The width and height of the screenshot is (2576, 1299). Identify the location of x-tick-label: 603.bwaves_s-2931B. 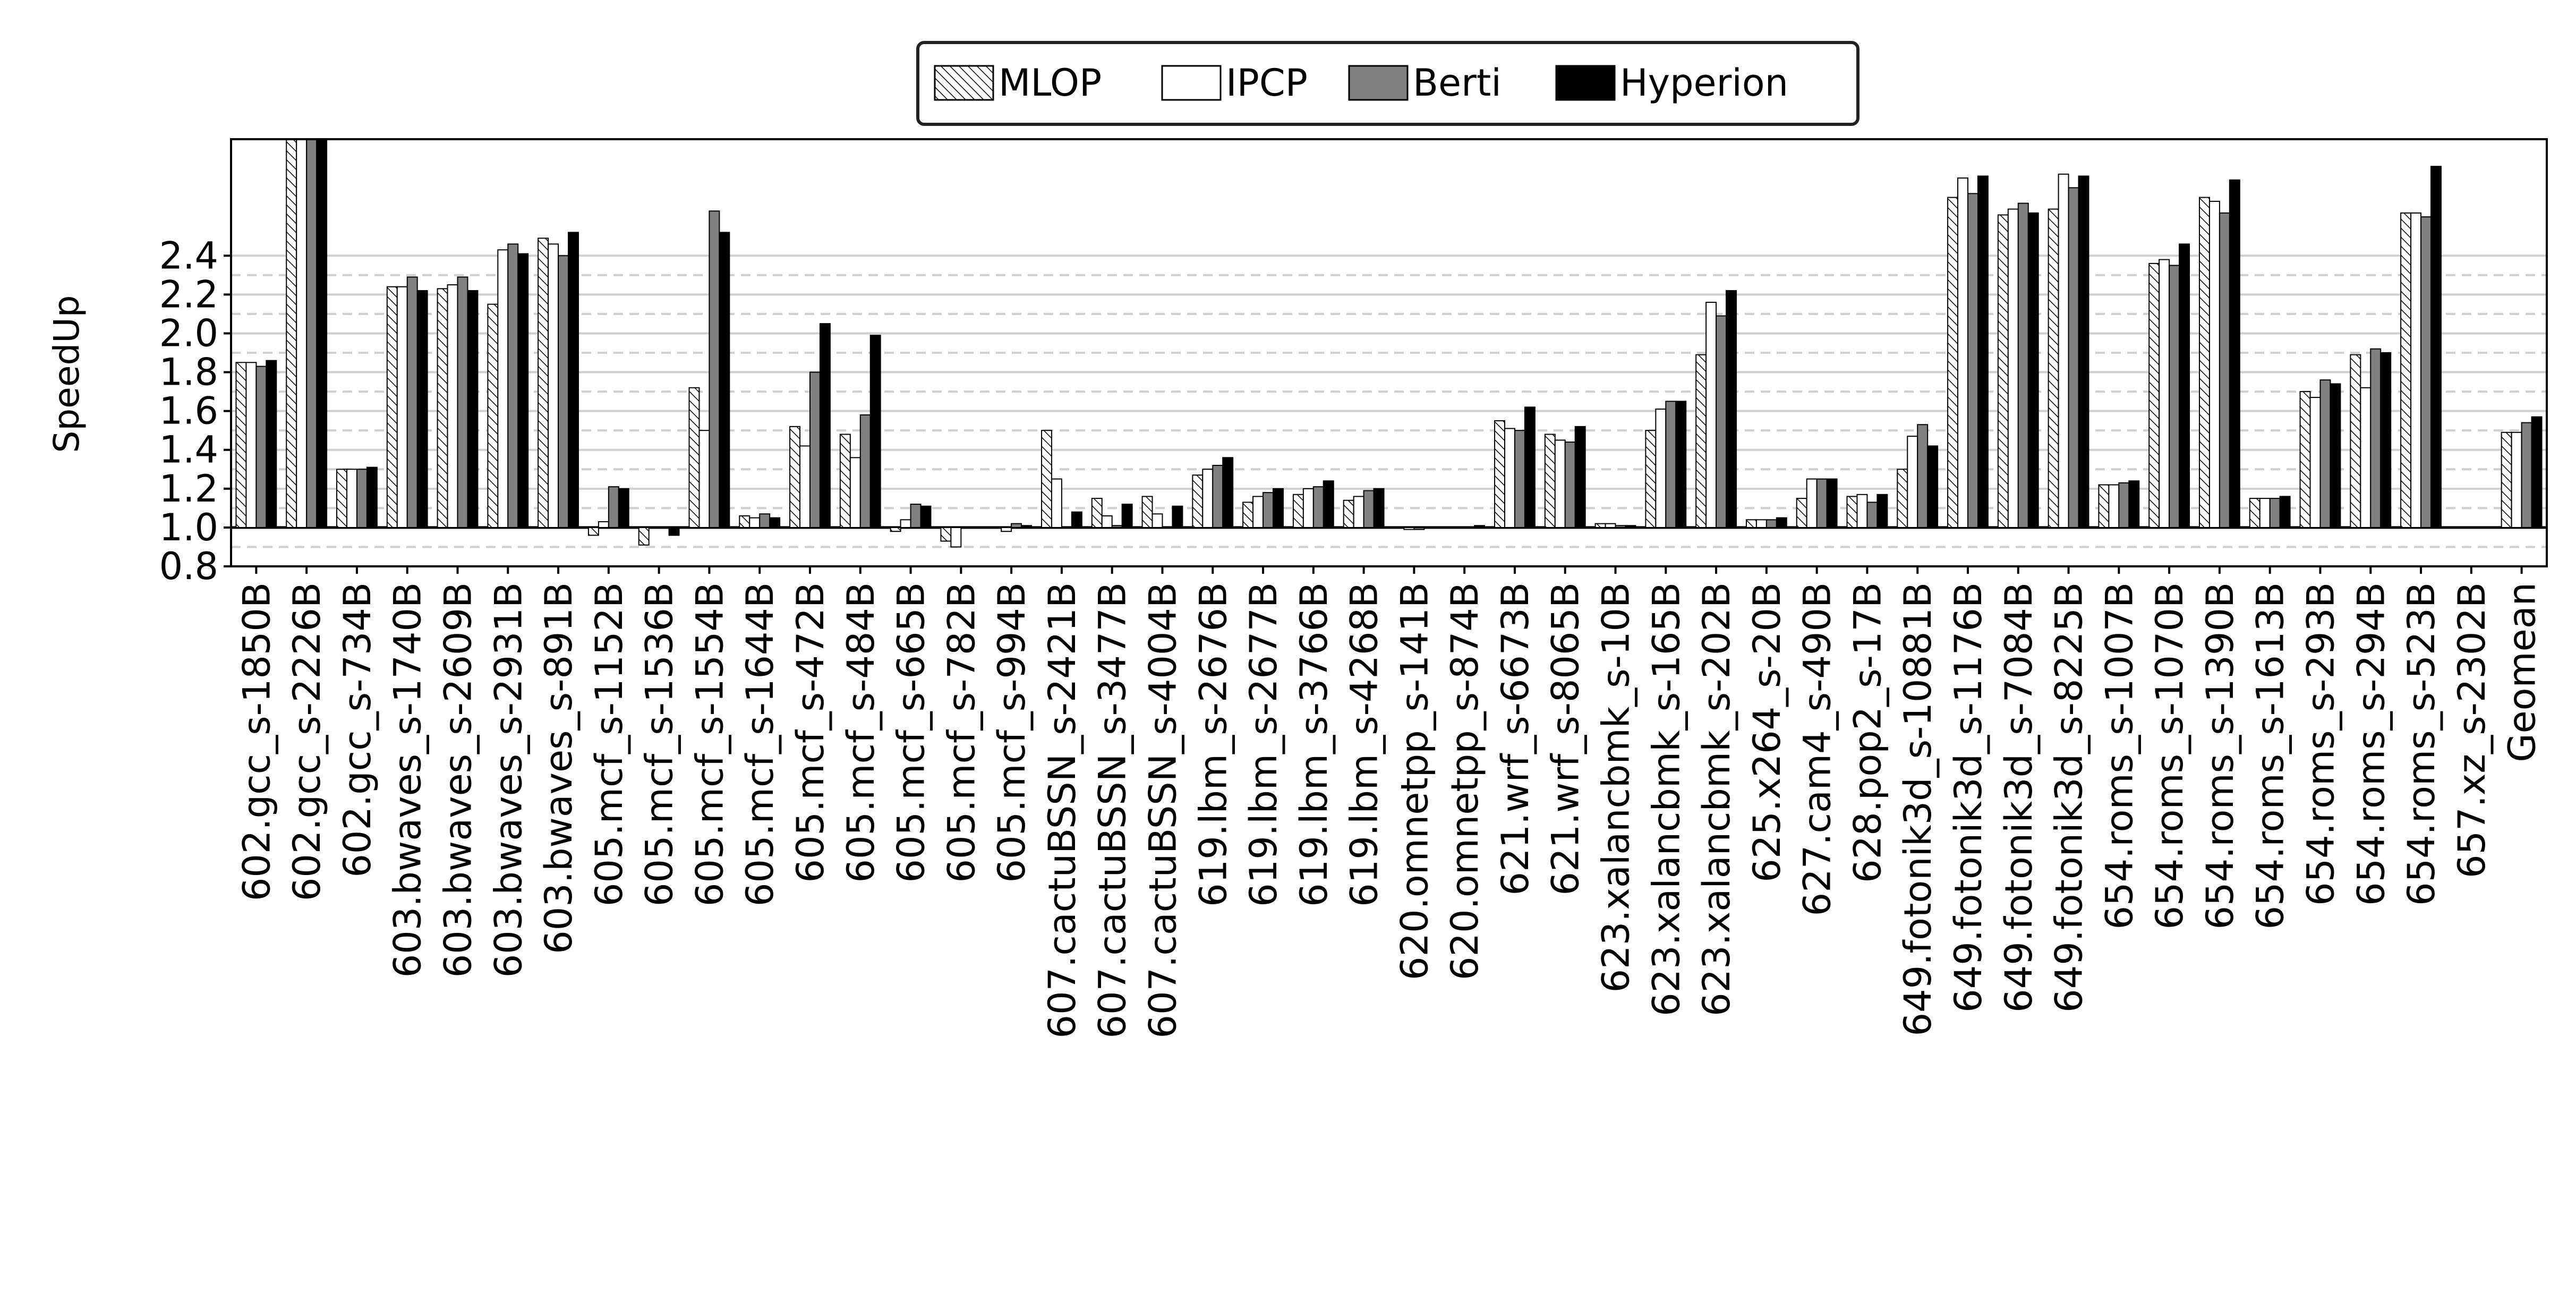
(509, 780).